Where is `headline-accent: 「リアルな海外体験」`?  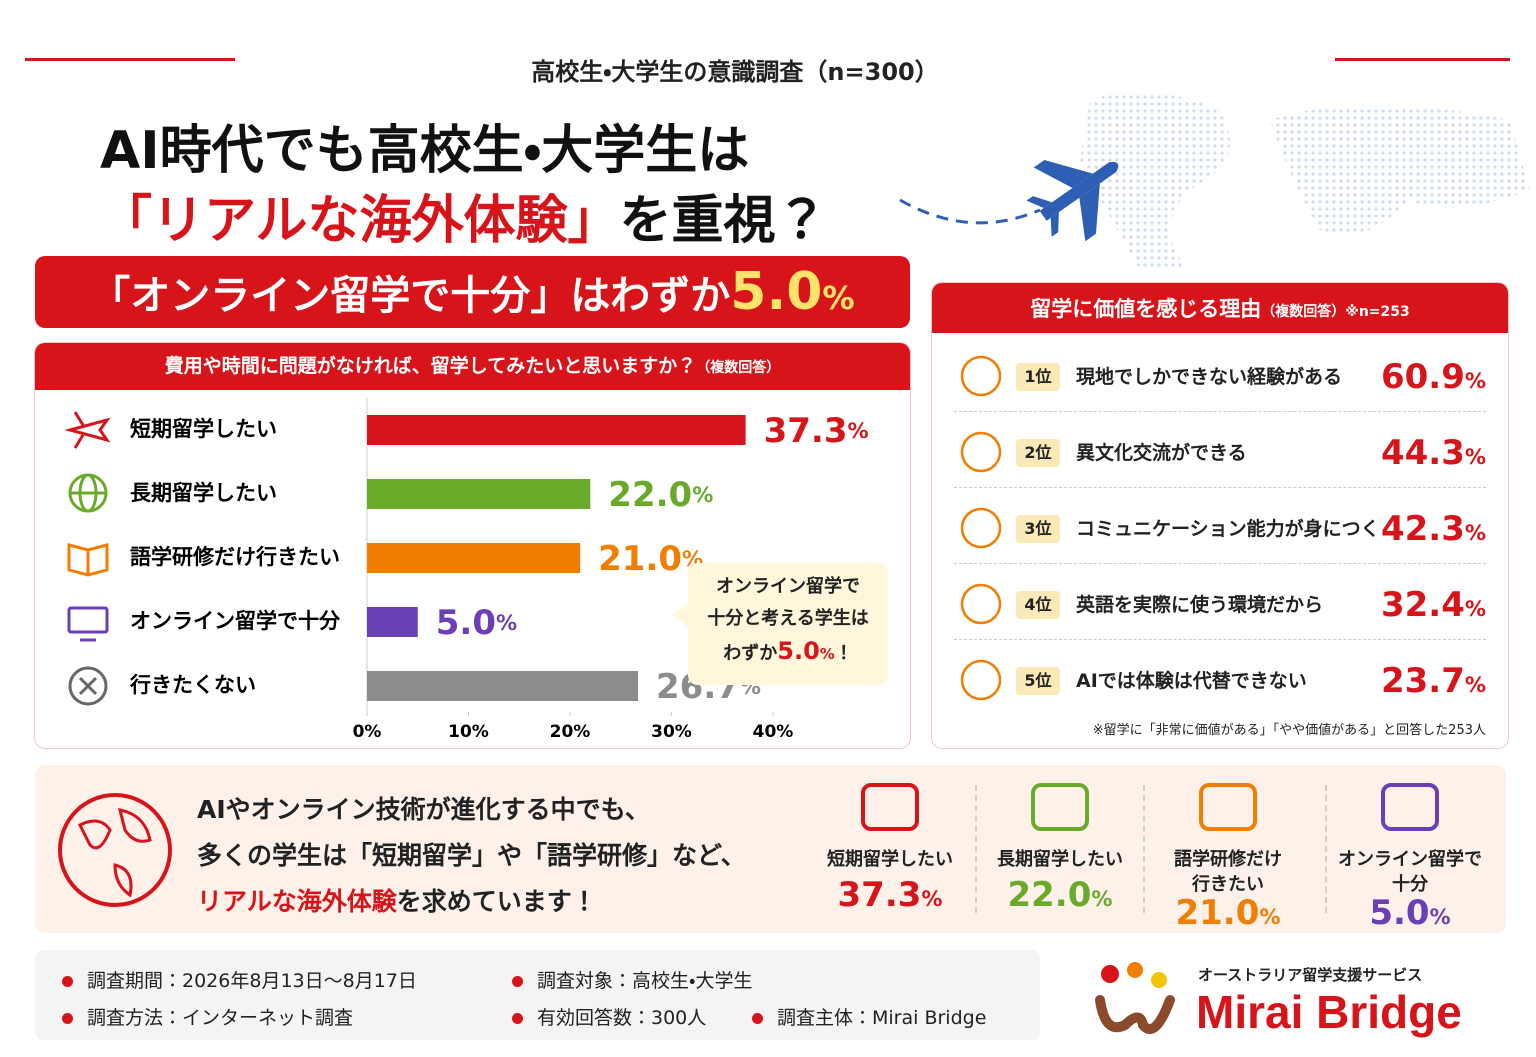
headline-accent: 「リアルな海外体験」 is located at coordinates (360, 221).